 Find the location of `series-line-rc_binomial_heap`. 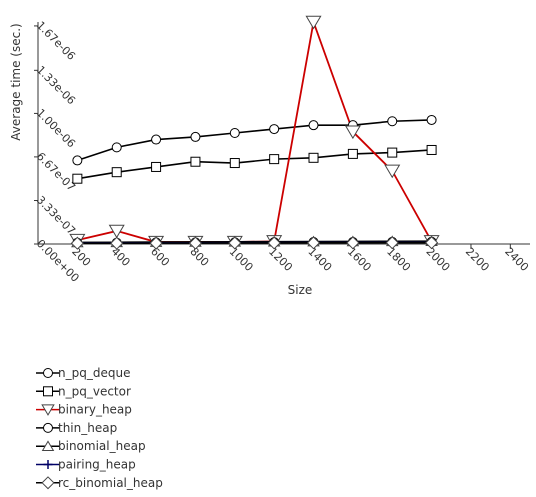

series-line-rc_binomial_heap is located at coordinates (254, 243).